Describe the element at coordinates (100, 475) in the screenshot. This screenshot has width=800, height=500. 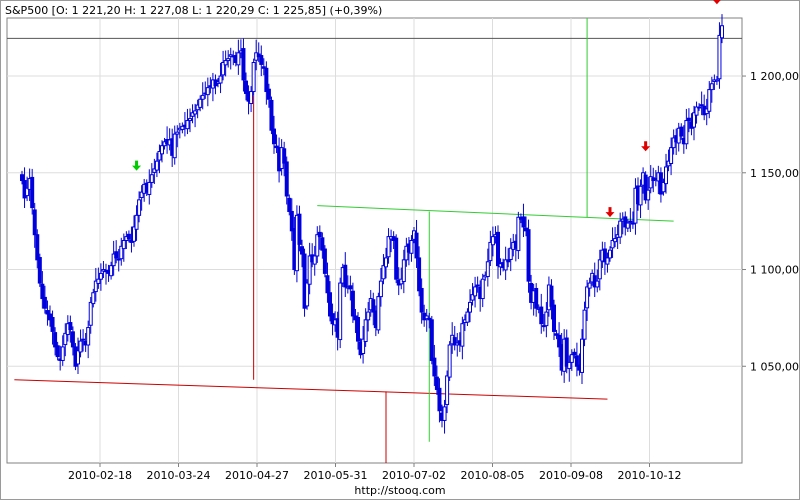
I see `x-tick-label: 2010-02-18` at that location.